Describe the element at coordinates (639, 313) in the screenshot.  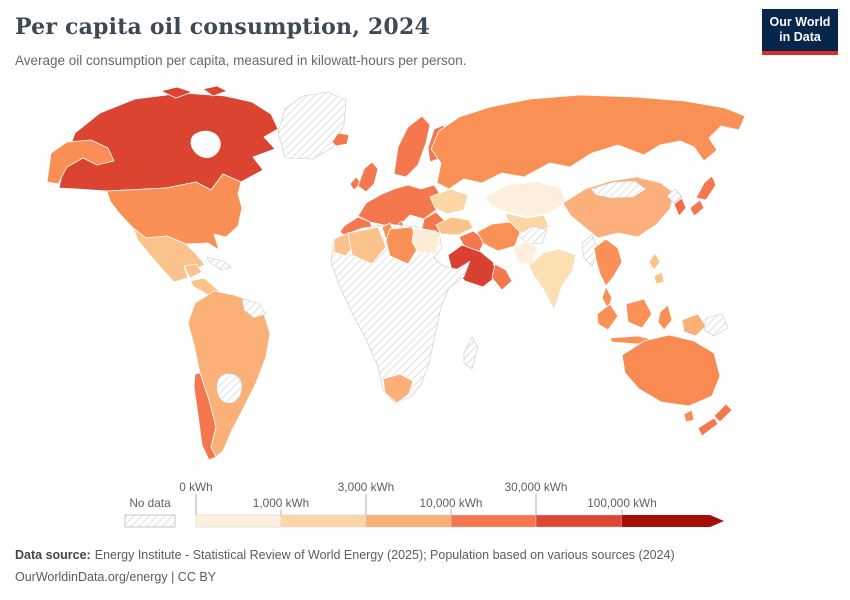
I see `region-borneo` at that location.